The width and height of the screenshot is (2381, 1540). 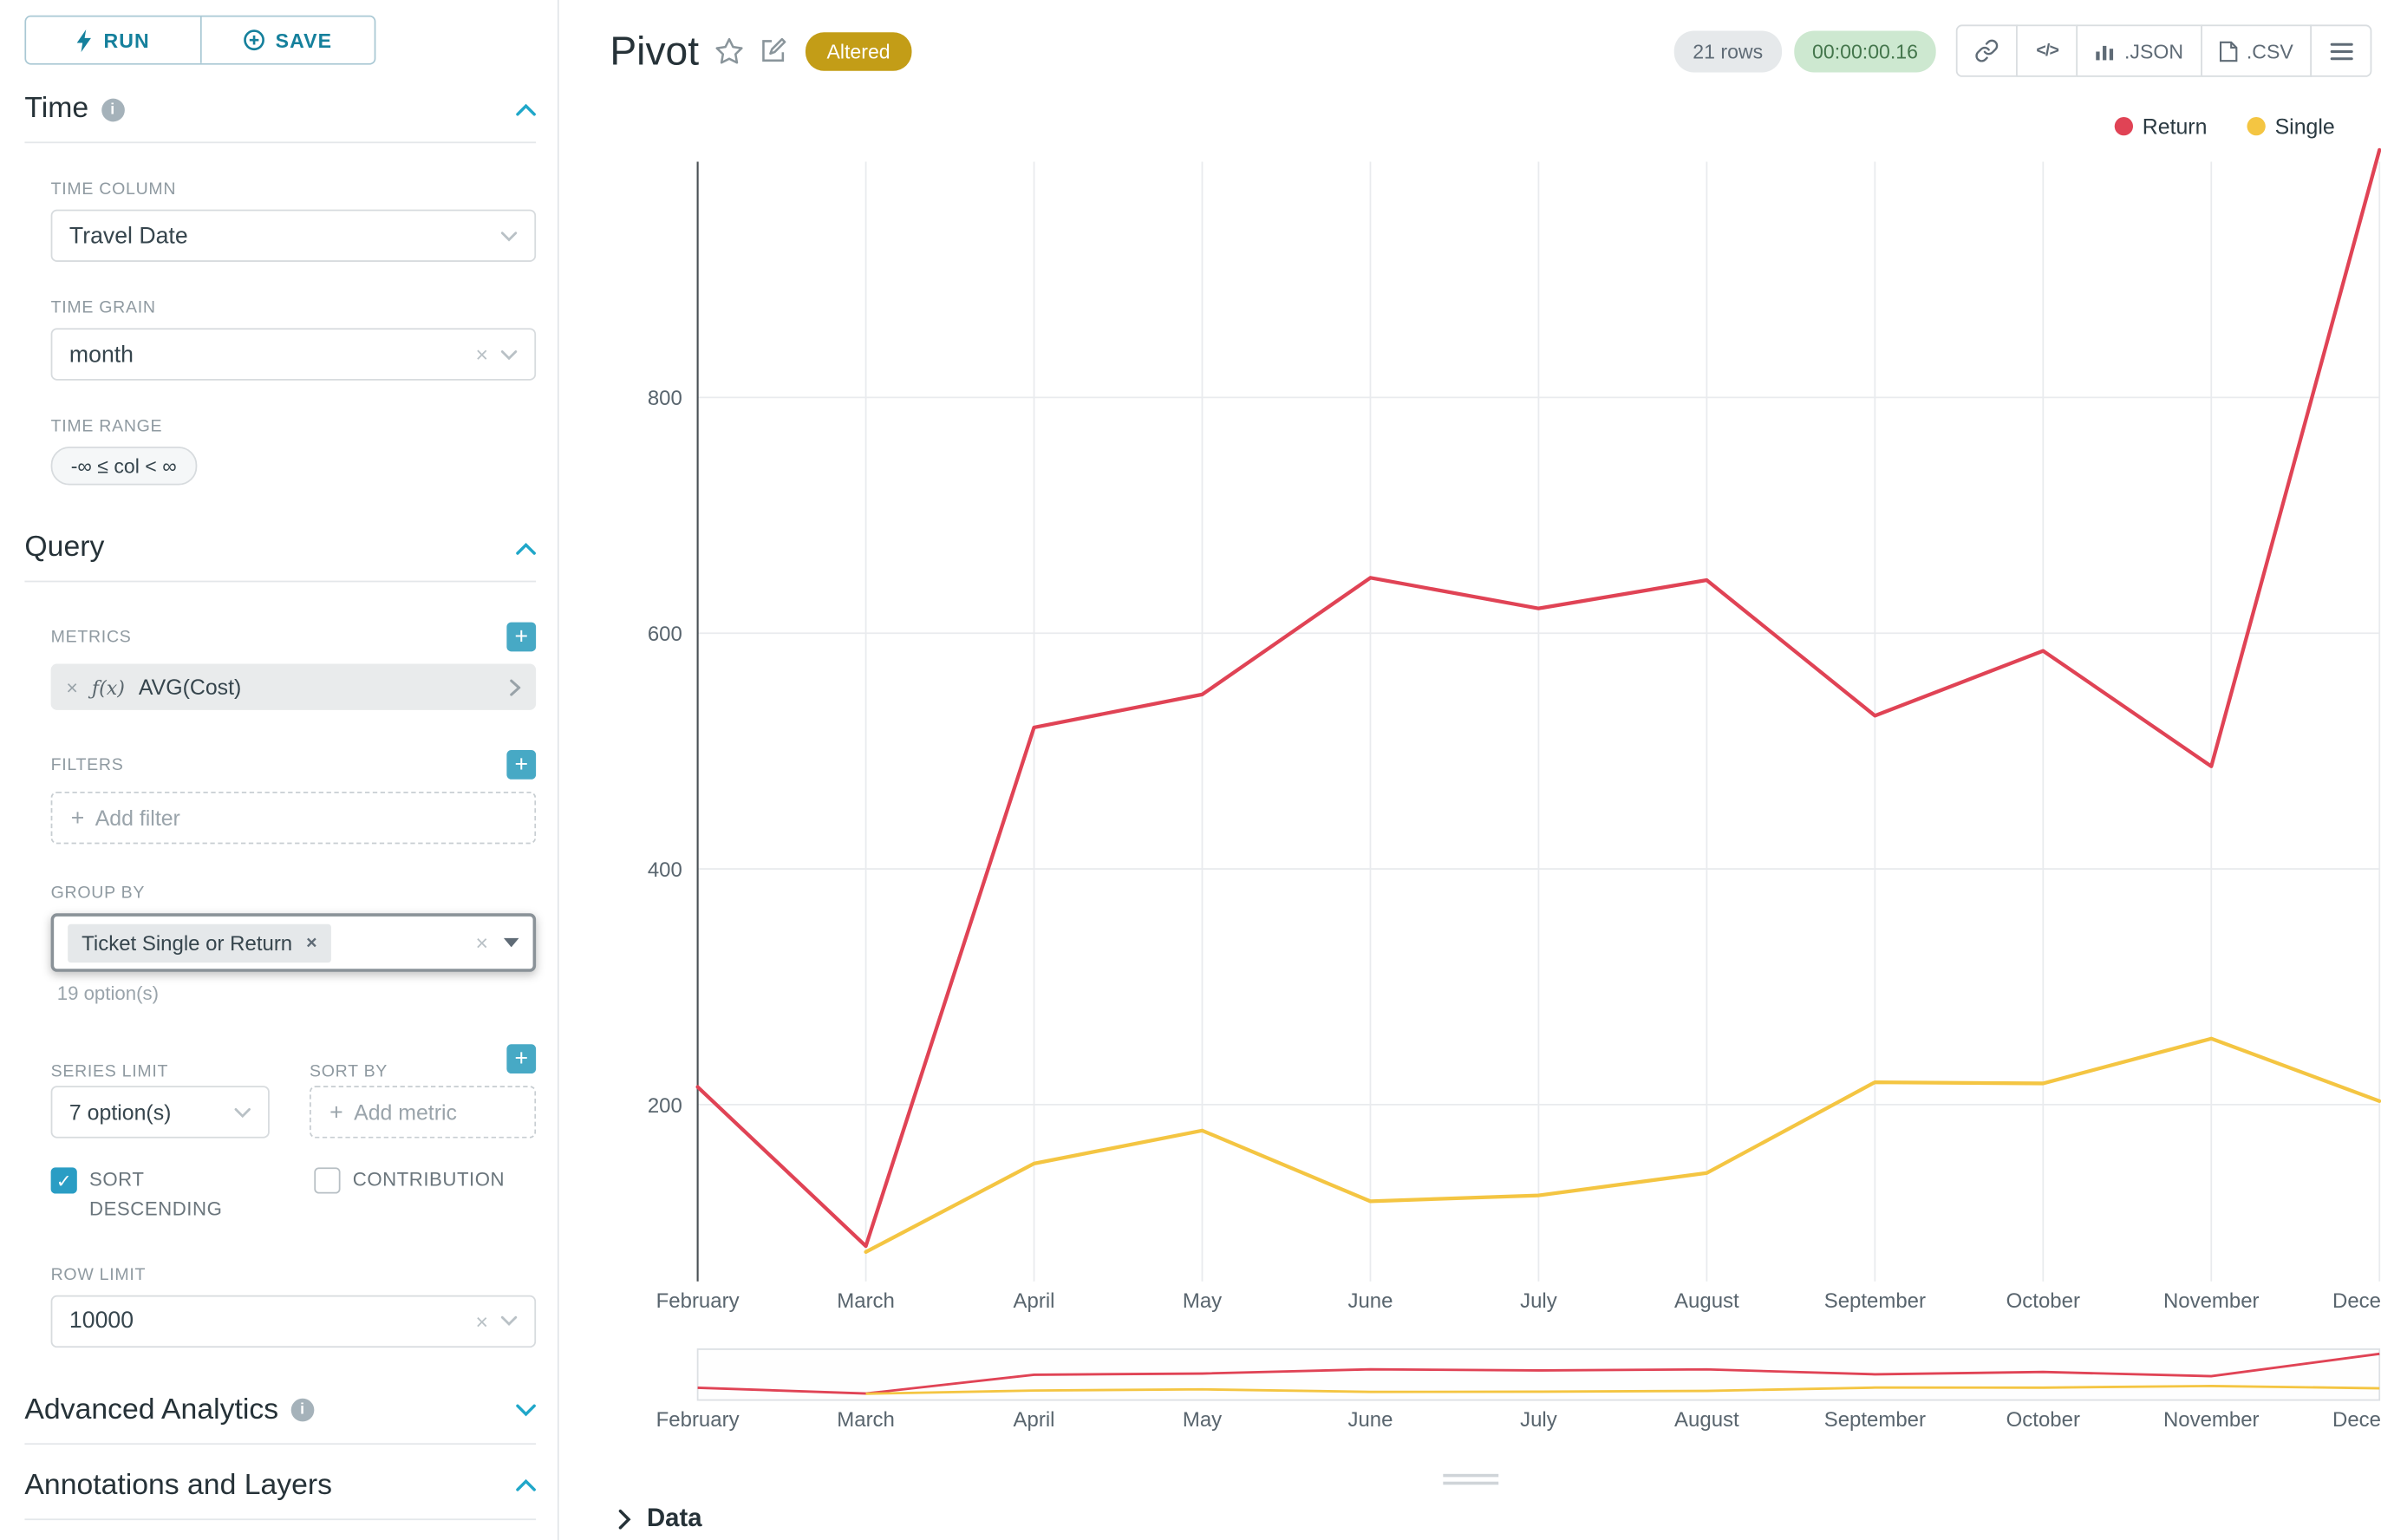 I want to click on export-button-group: </> .JSON, so click(x=2164, y=50).